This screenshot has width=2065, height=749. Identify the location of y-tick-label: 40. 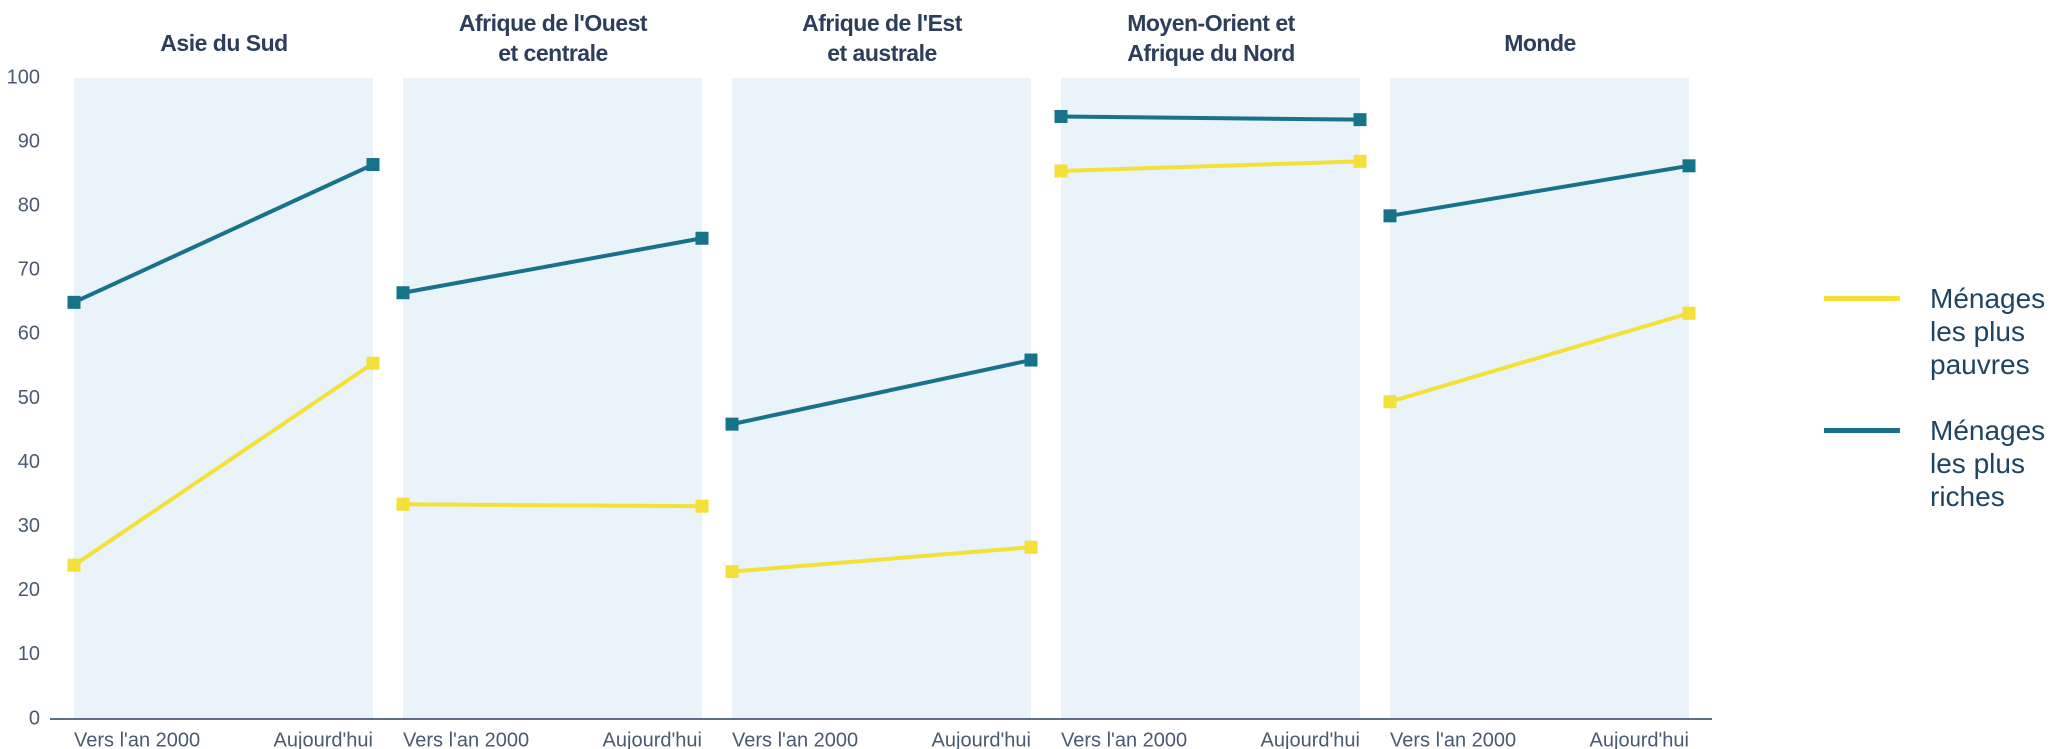
(29, 462).